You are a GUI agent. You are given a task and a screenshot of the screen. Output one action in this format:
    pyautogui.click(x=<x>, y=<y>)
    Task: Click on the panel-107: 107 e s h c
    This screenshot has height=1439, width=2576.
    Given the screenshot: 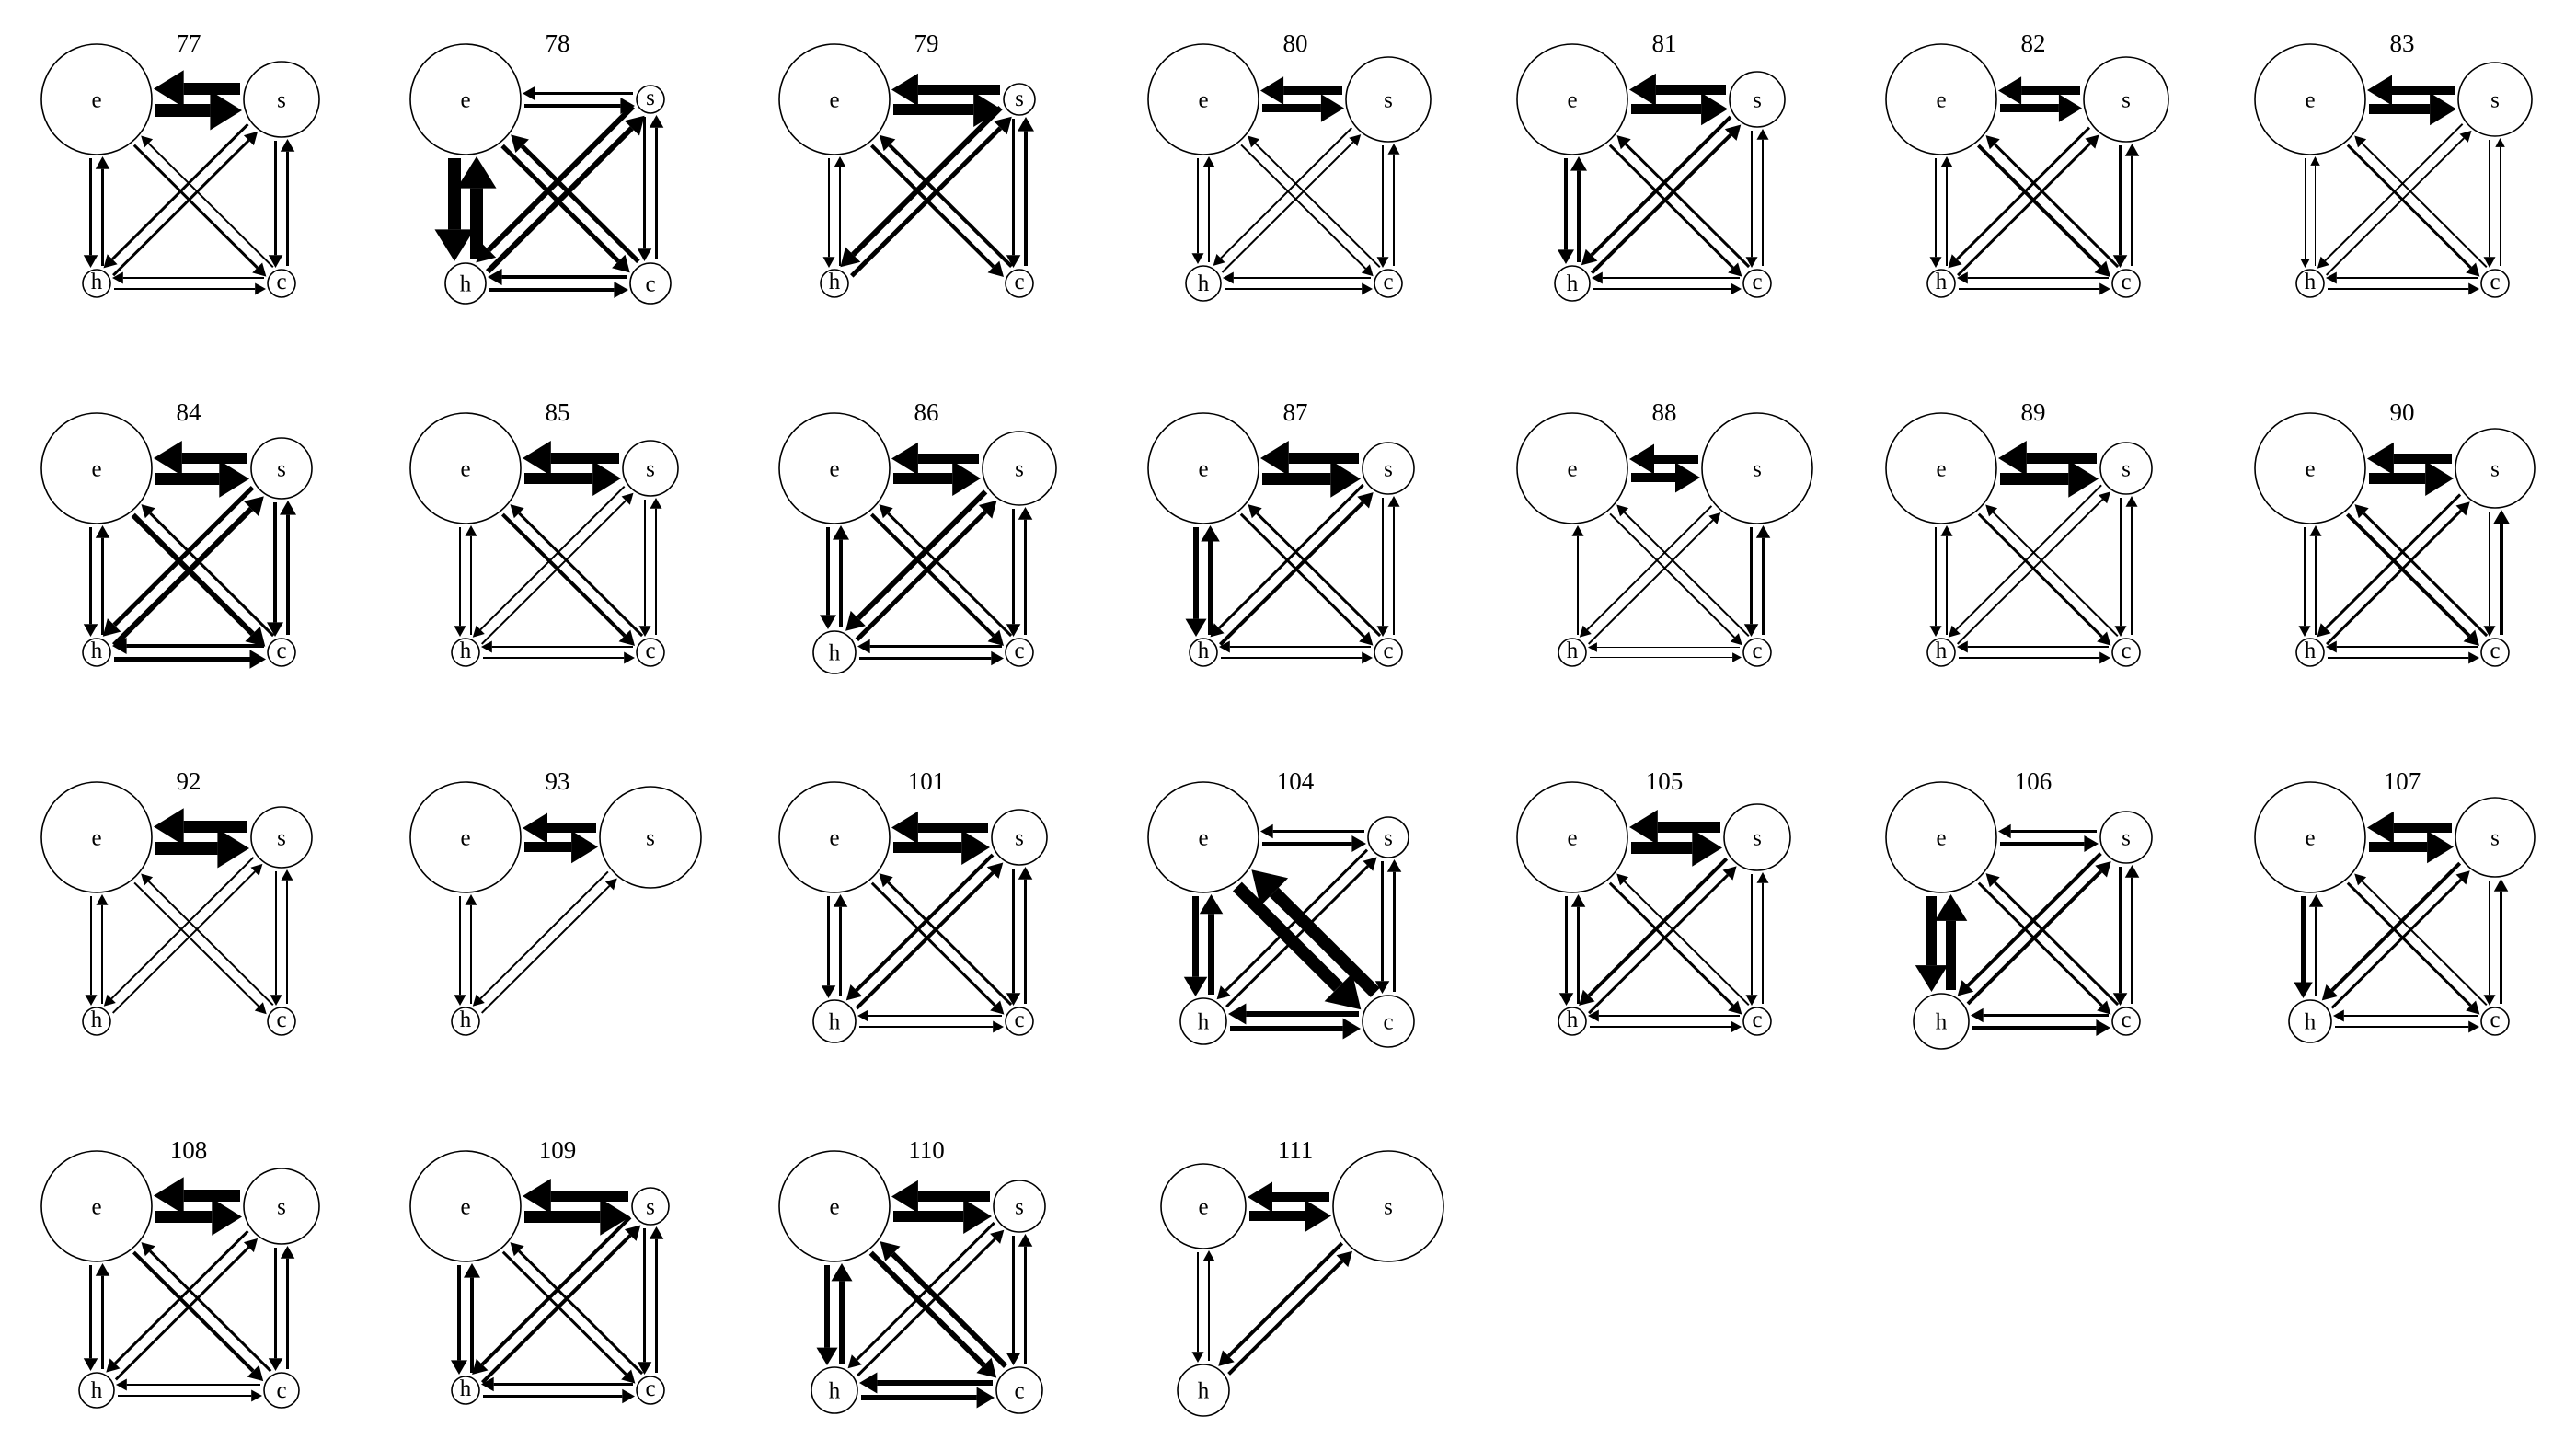 What is the action you would take?
    pyautogui.click(x=2395, y=905)
    